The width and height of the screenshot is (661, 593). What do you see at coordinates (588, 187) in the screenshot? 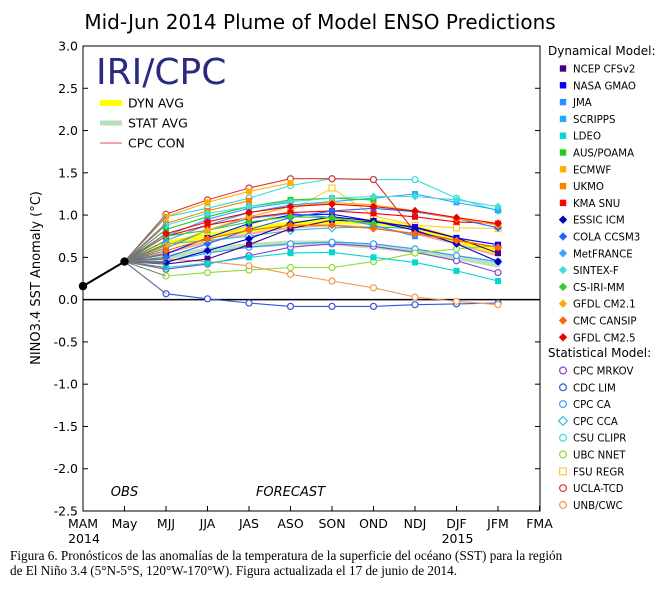
I see `legend-label: UKMO` at bounding box center [588, 187].